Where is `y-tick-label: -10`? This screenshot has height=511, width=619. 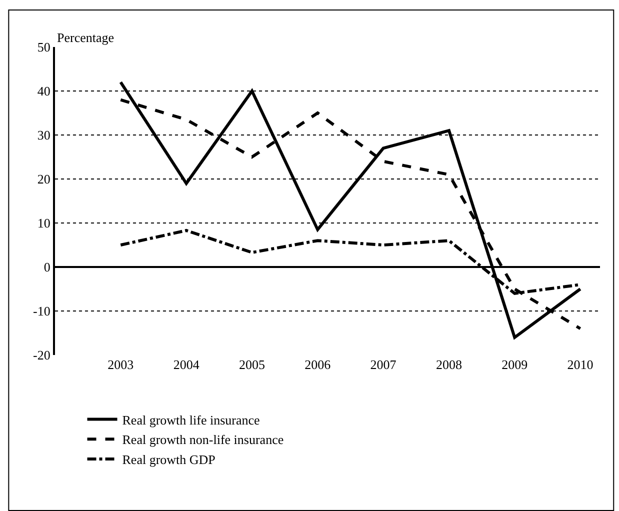 y-tick-label: -10 is located at coordinates (41, 311).